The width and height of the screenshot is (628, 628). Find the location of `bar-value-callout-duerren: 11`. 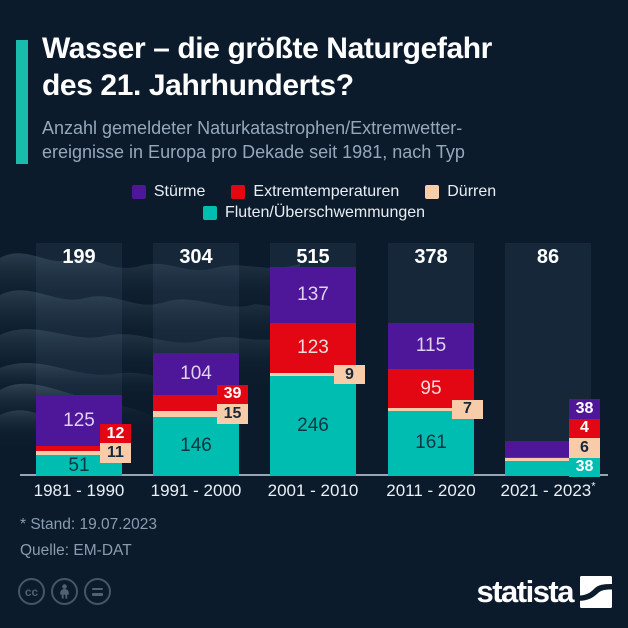

bar-value-callout-duerren: 11 is located at coordinates (115, 453).